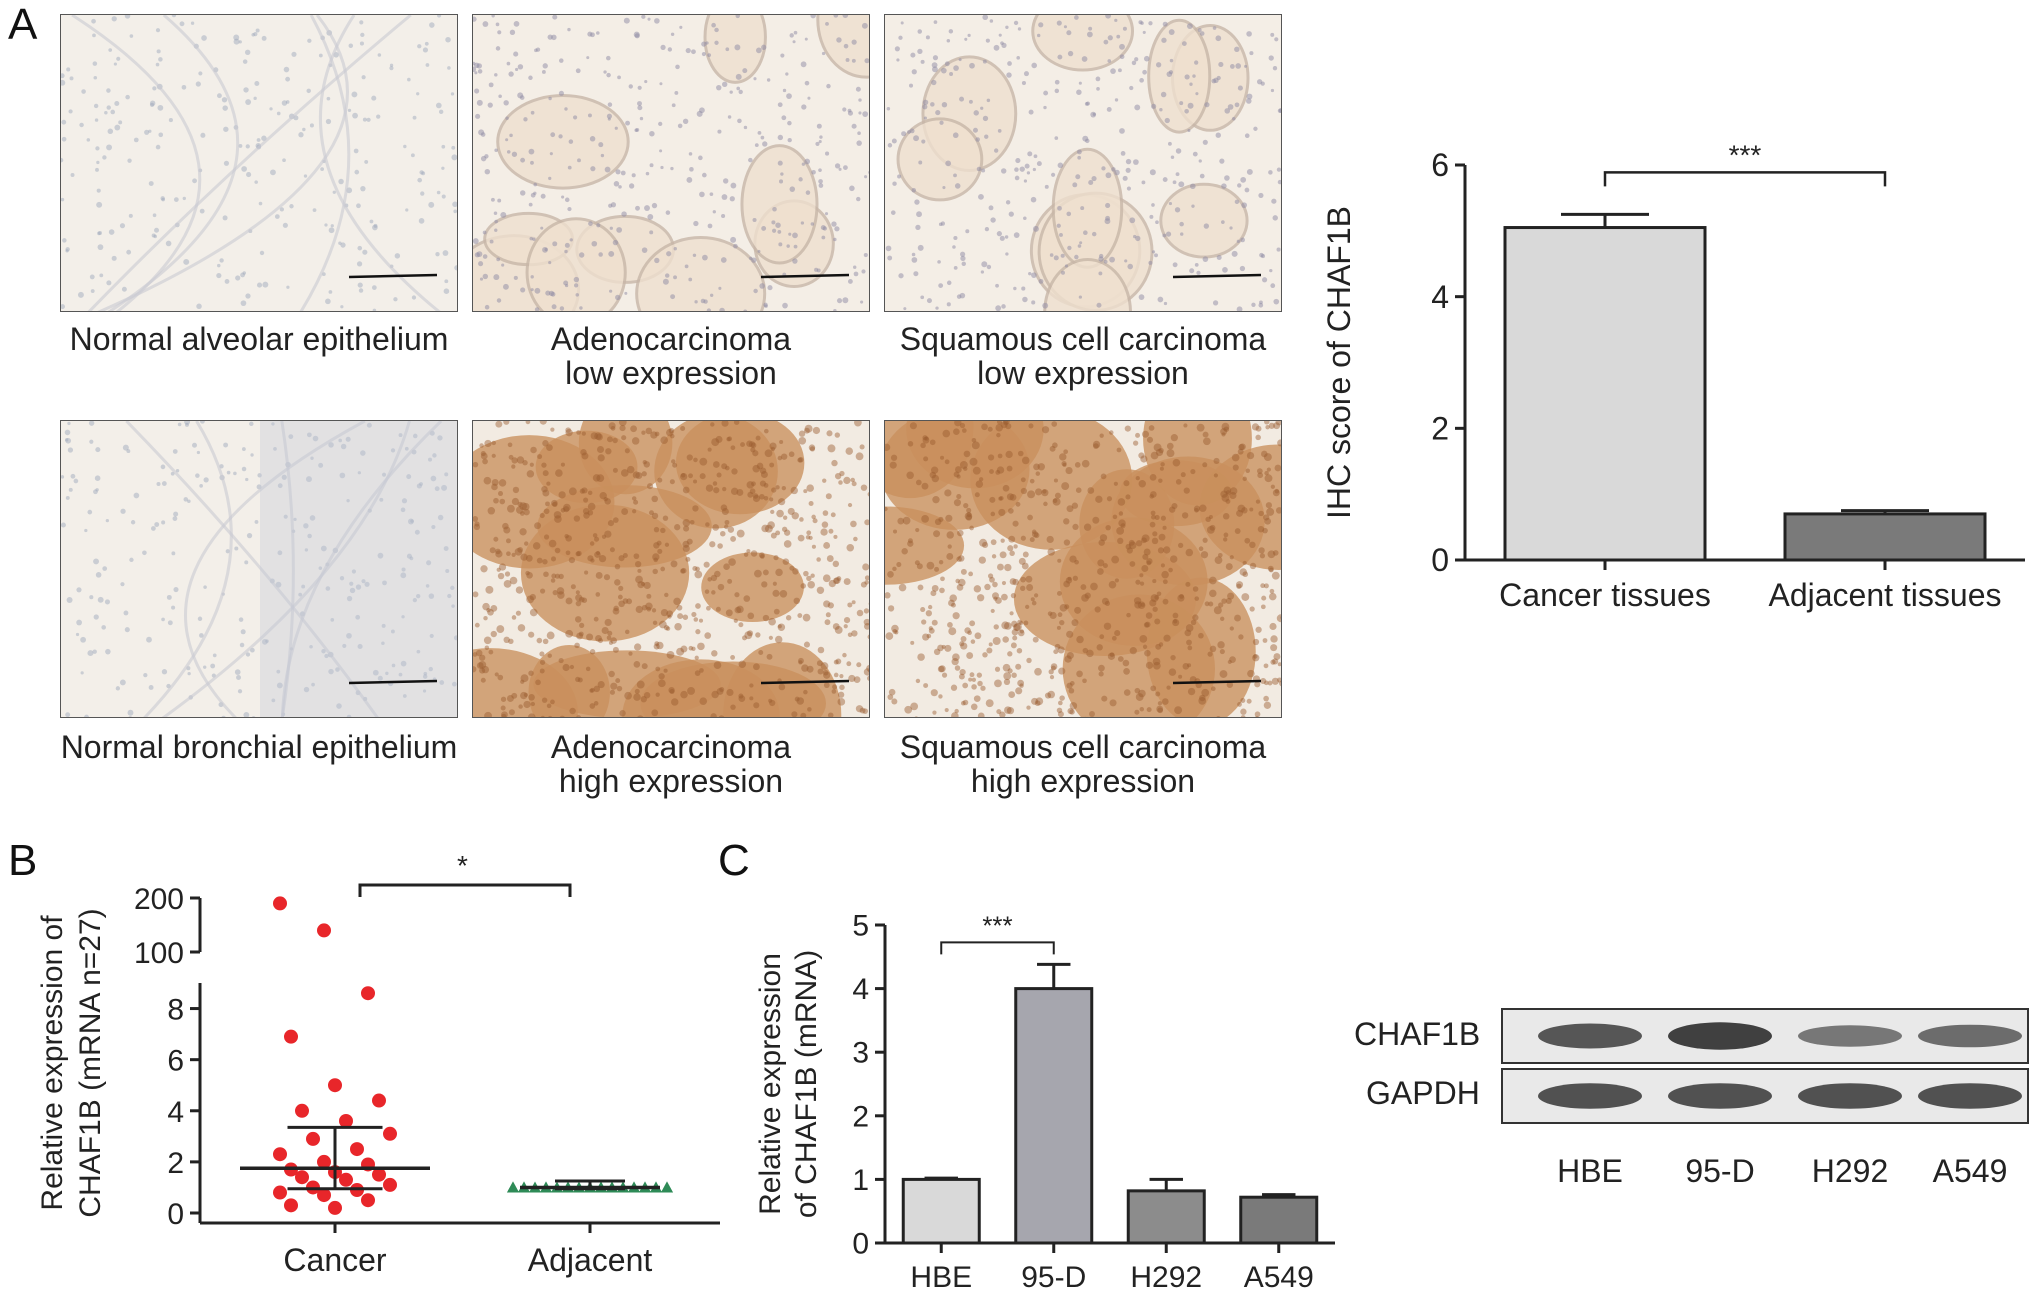 The height and width of the screenshot is (1303, 2032). I want to click on y-tick-label: 3, so click(860, 1053).